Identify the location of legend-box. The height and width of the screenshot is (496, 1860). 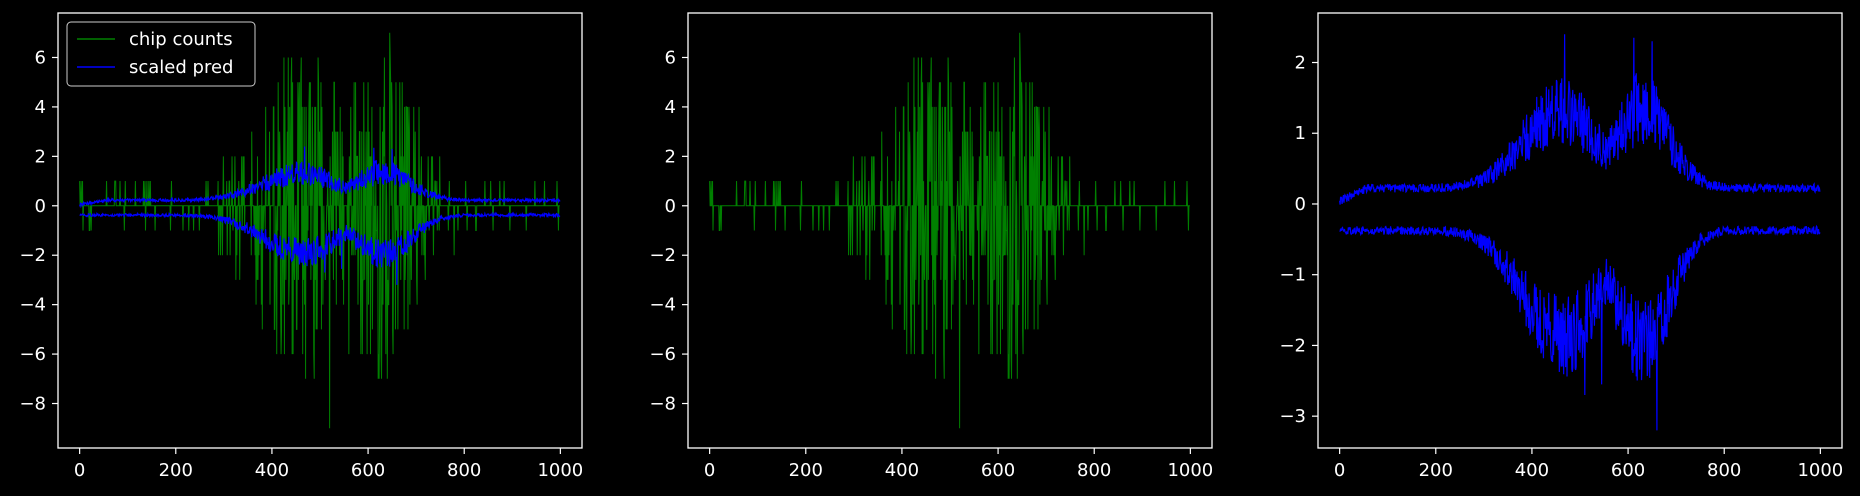
(161, 54).